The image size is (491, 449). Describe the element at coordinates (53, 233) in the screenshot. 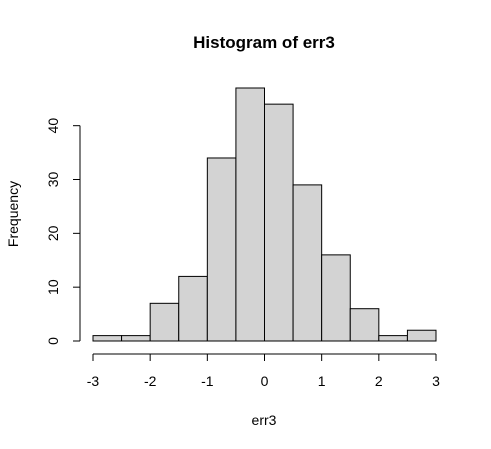

I see `y-tick-label: 20` at that location.